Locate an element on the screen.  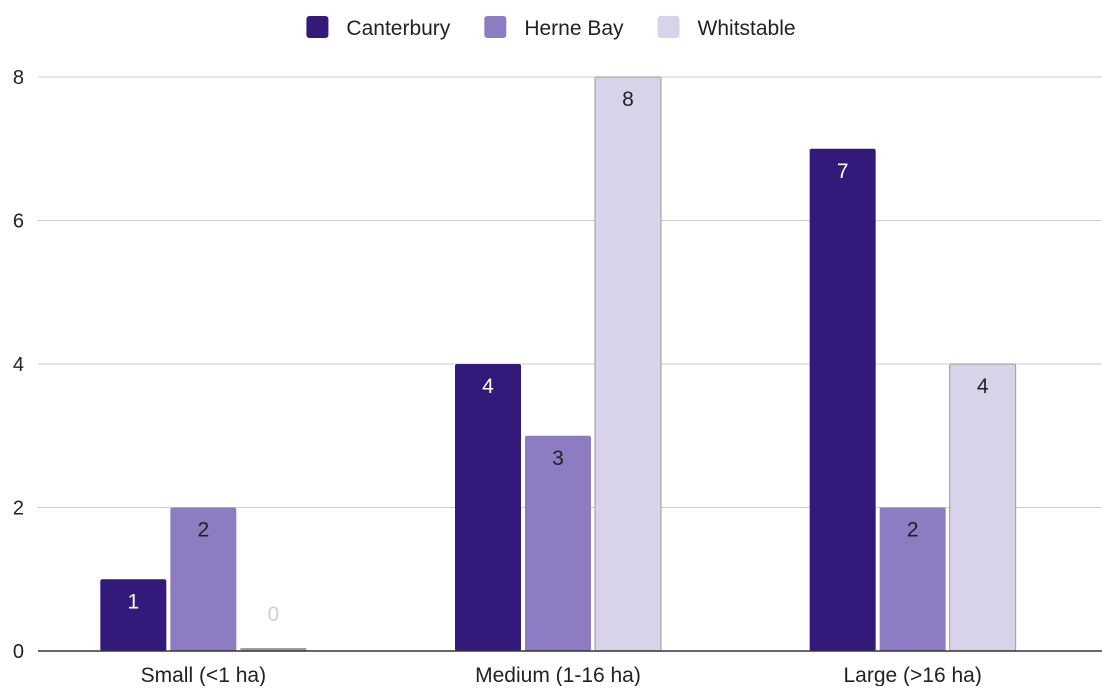
legend-label: Whitstable is located at coordinates (747, 28).